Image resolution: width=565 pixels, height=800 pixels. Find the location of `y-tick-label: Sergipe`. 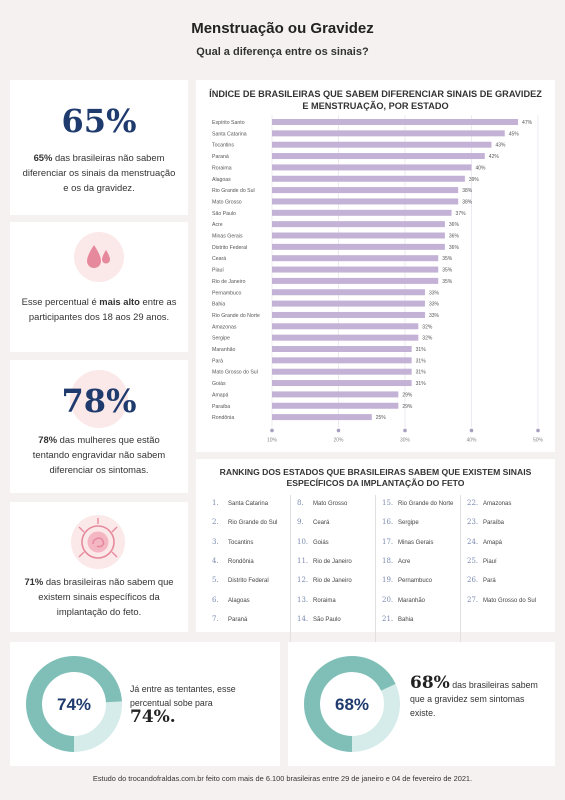

y-tick-label: Sergipe is located at coordinates (221, 339).